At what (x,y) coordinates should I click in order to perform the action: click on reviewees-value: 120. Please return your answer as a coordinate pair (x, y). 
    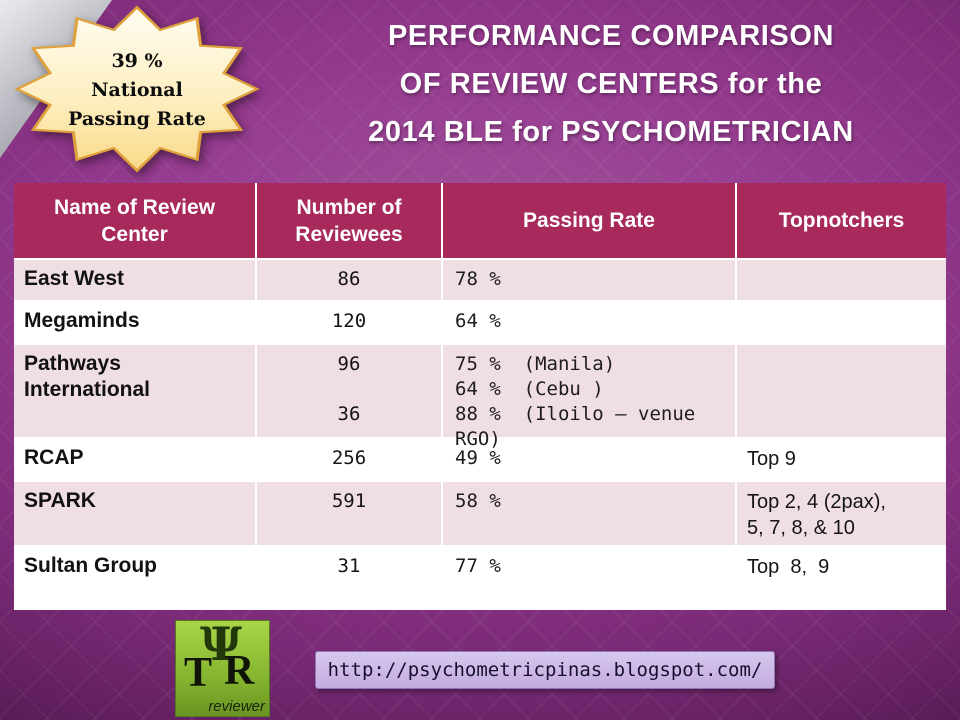
    Looking at the image, I should click on (349, 321).